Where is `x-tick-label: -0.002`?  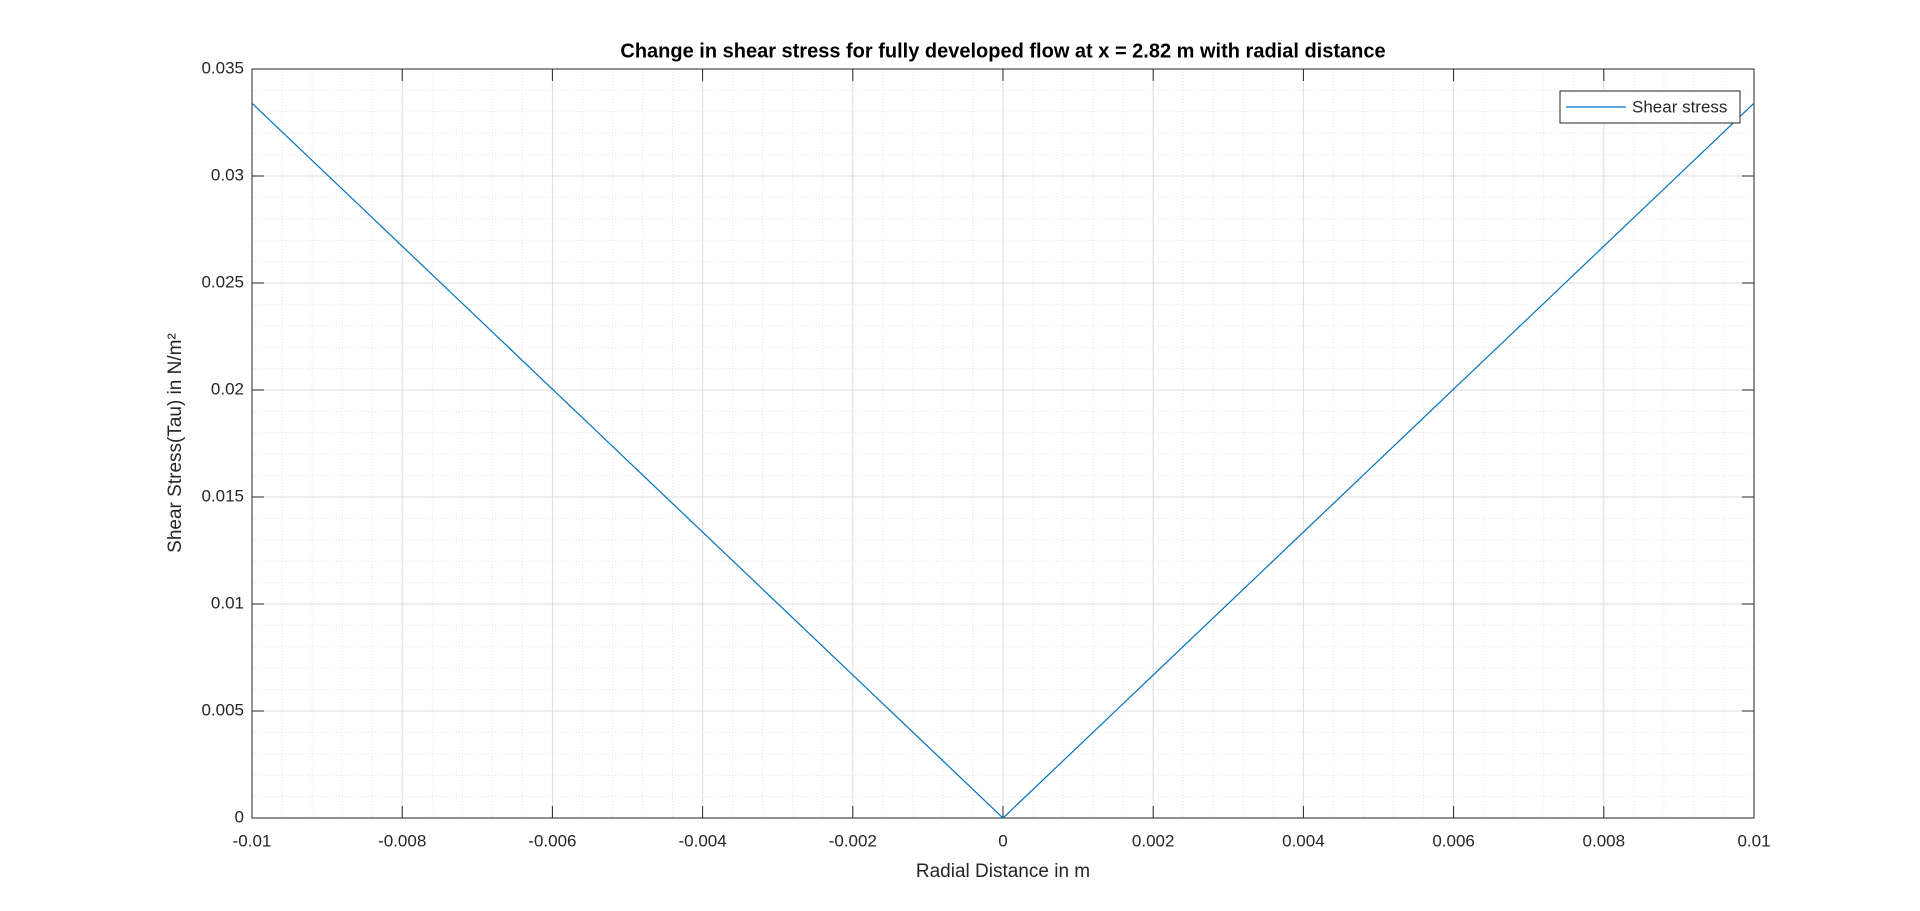
x-tick-label: -0.002 is located at coordinates (853, 840).